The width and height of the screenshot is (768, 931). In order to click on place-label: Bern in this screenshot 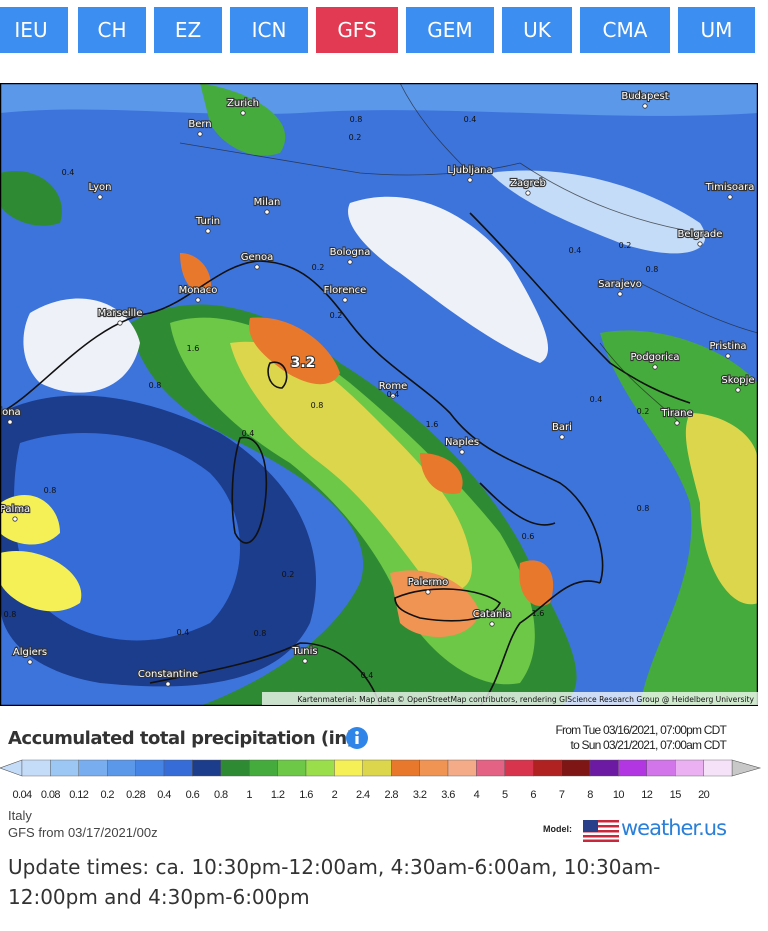, I will do `click(199, 124)`.